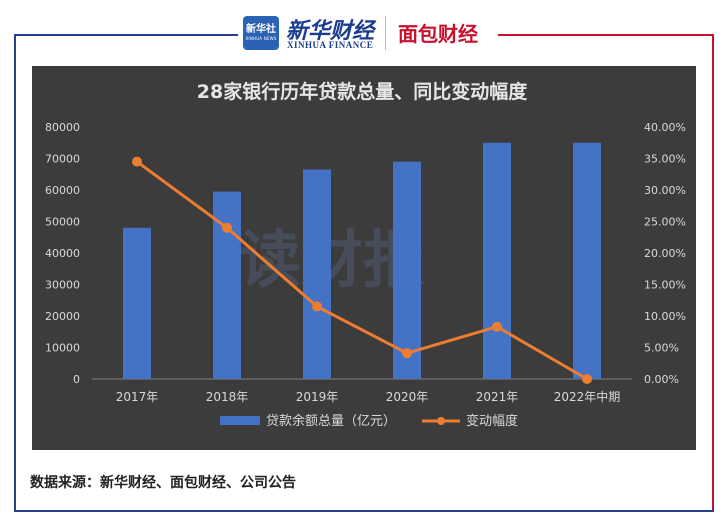 The width and height of the screenshot is (728, 520). I want to click on frame-left-line, so click(15, 273).